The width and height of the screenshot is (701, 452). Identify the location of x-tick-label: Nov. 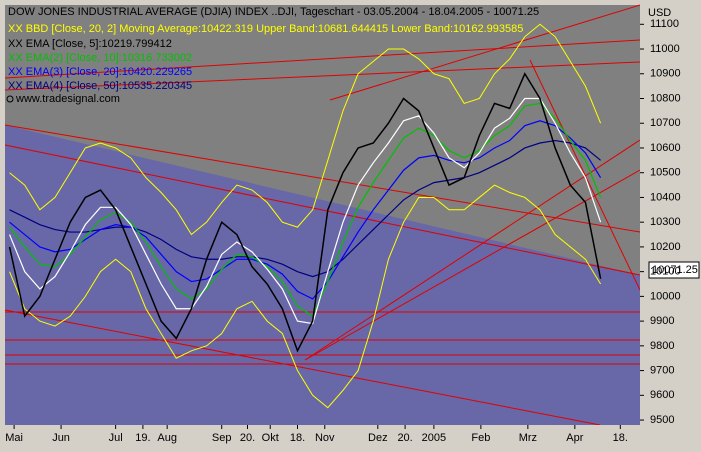
(325, 438).